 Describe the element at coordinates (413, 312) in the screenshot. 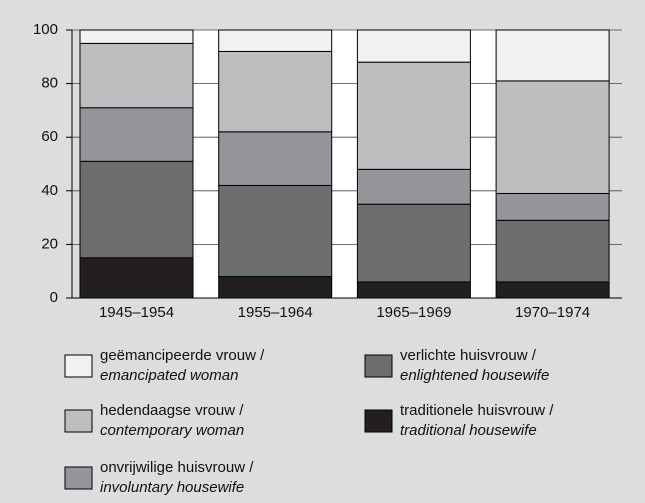

I see `x-tick-label: 1965–1969` at that location.